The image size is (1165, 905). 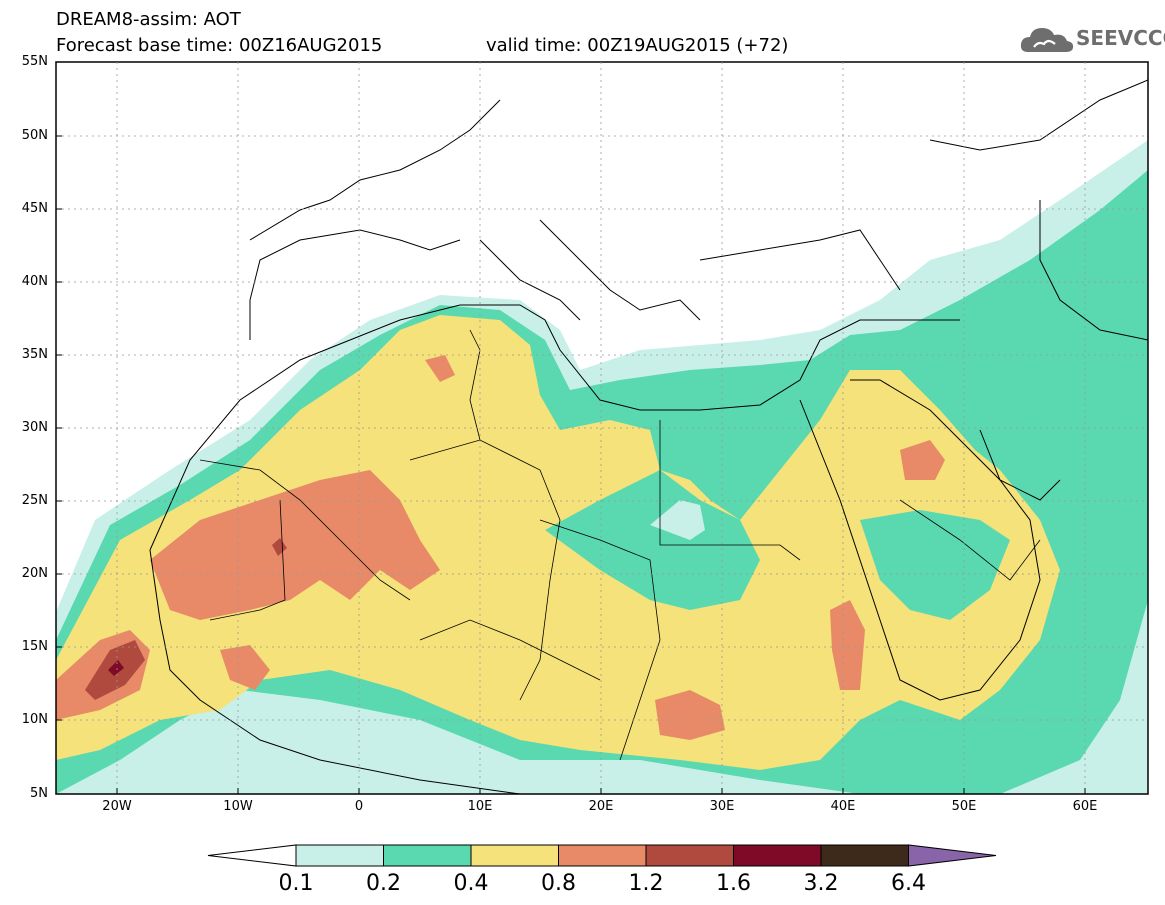 What do you see at coordinates (1085, 806) in the screenshot?
I see `lon-label: 60E` at bounding box center [1085, 806].